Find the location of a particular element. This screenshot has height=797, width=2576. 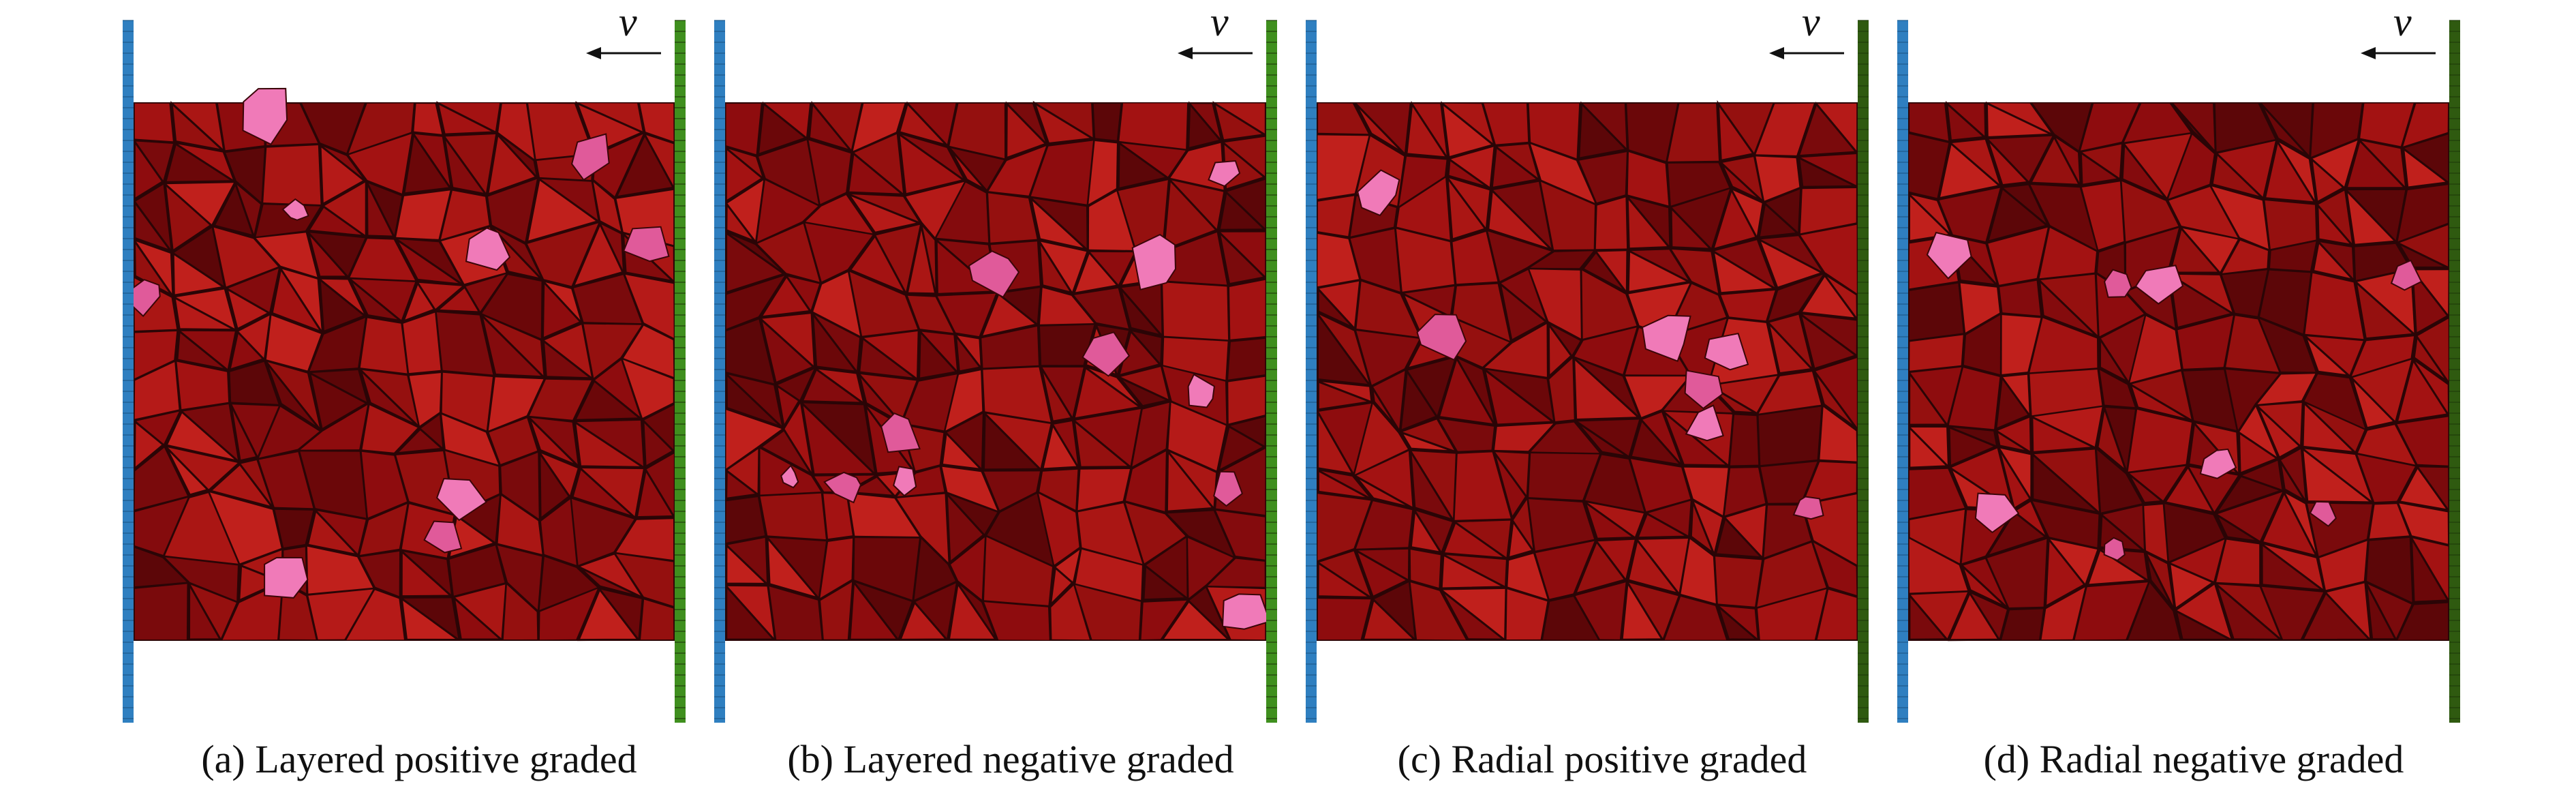

right-plate is located at coordinates (680, 371).